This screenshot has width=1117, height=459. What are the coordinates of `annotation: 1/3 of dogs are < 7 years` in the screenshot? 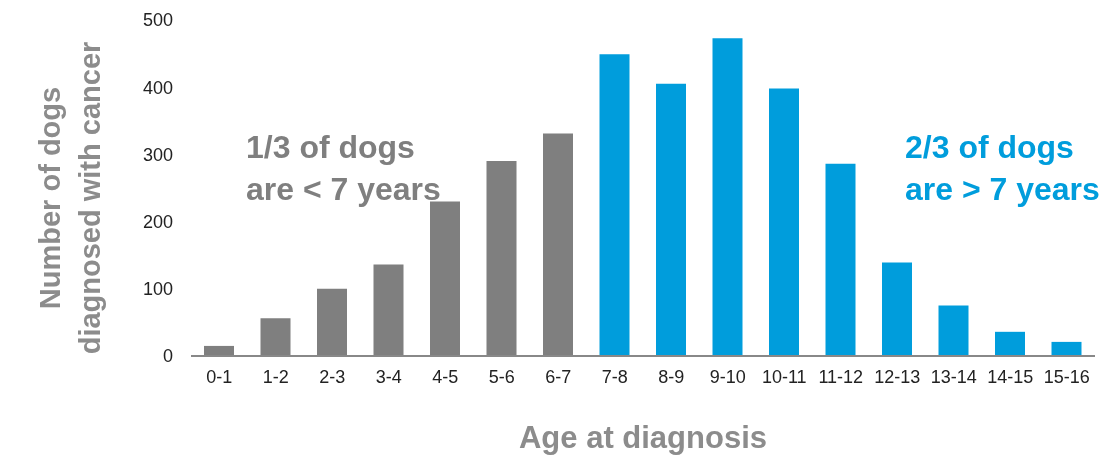 It's located at (343, 168).